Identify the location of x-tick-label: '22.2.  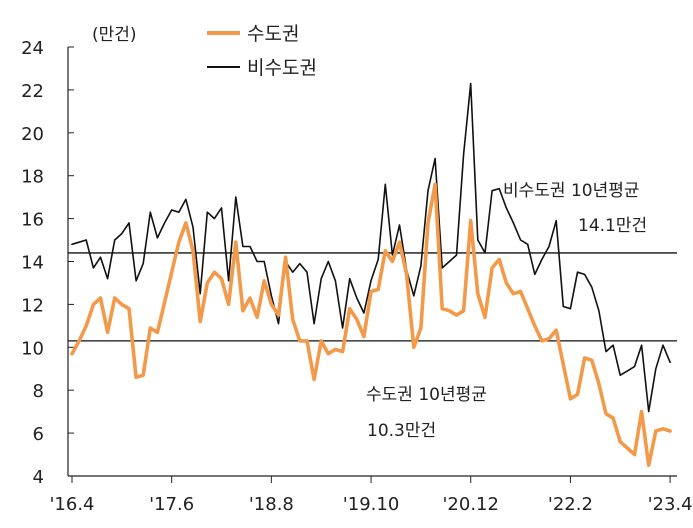
(570, 504).